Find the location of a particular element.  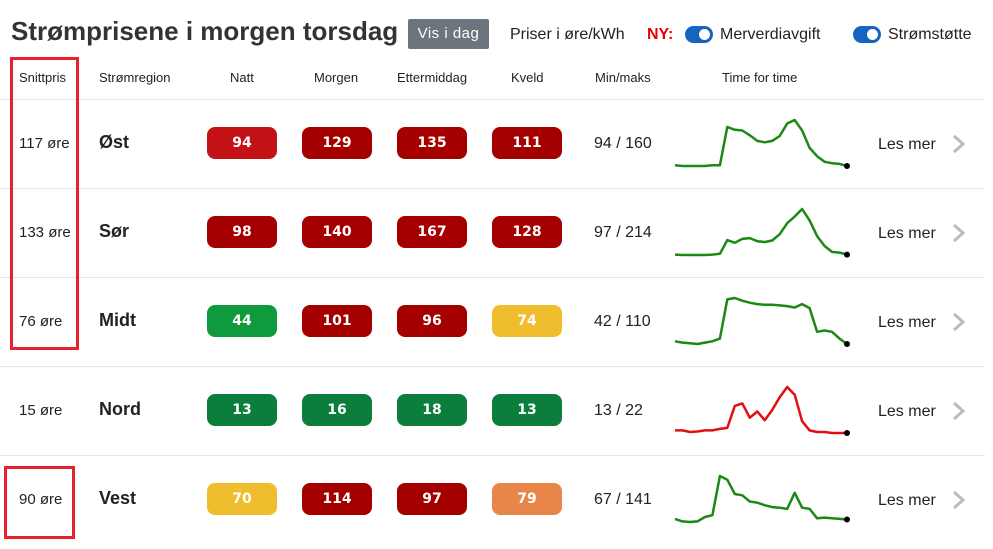

region-name: Vest is located at coordinates (118, 498).